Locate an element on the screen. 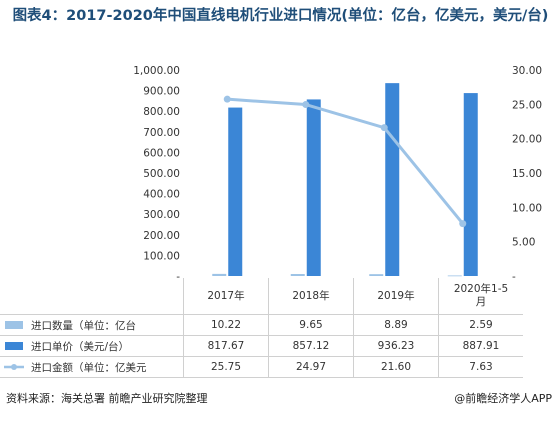 The image size is (558, 423). left-tick-label: 1,000.00 is located at coordinates (156, 71).